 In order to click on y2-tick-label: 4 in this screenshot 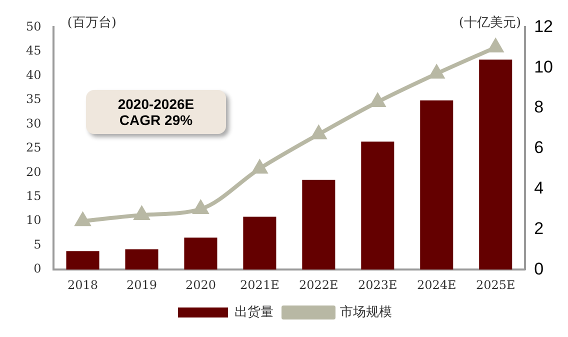, I will do `click(539, 188)`.